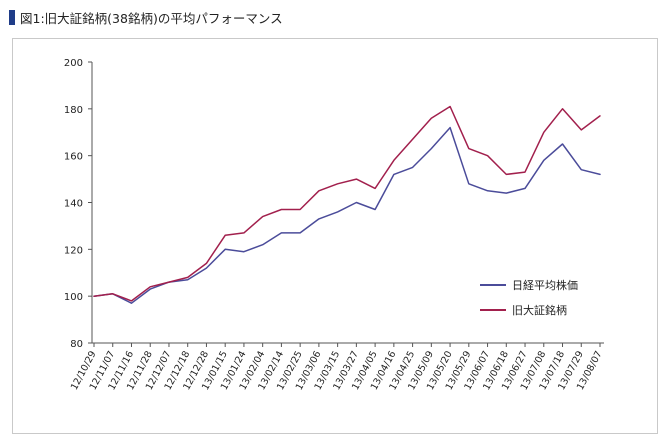 Image resolution: width=670 pixels, height=442 pixels. I want to click on legend-label-0: 日経平均株価, so click(545, 285).